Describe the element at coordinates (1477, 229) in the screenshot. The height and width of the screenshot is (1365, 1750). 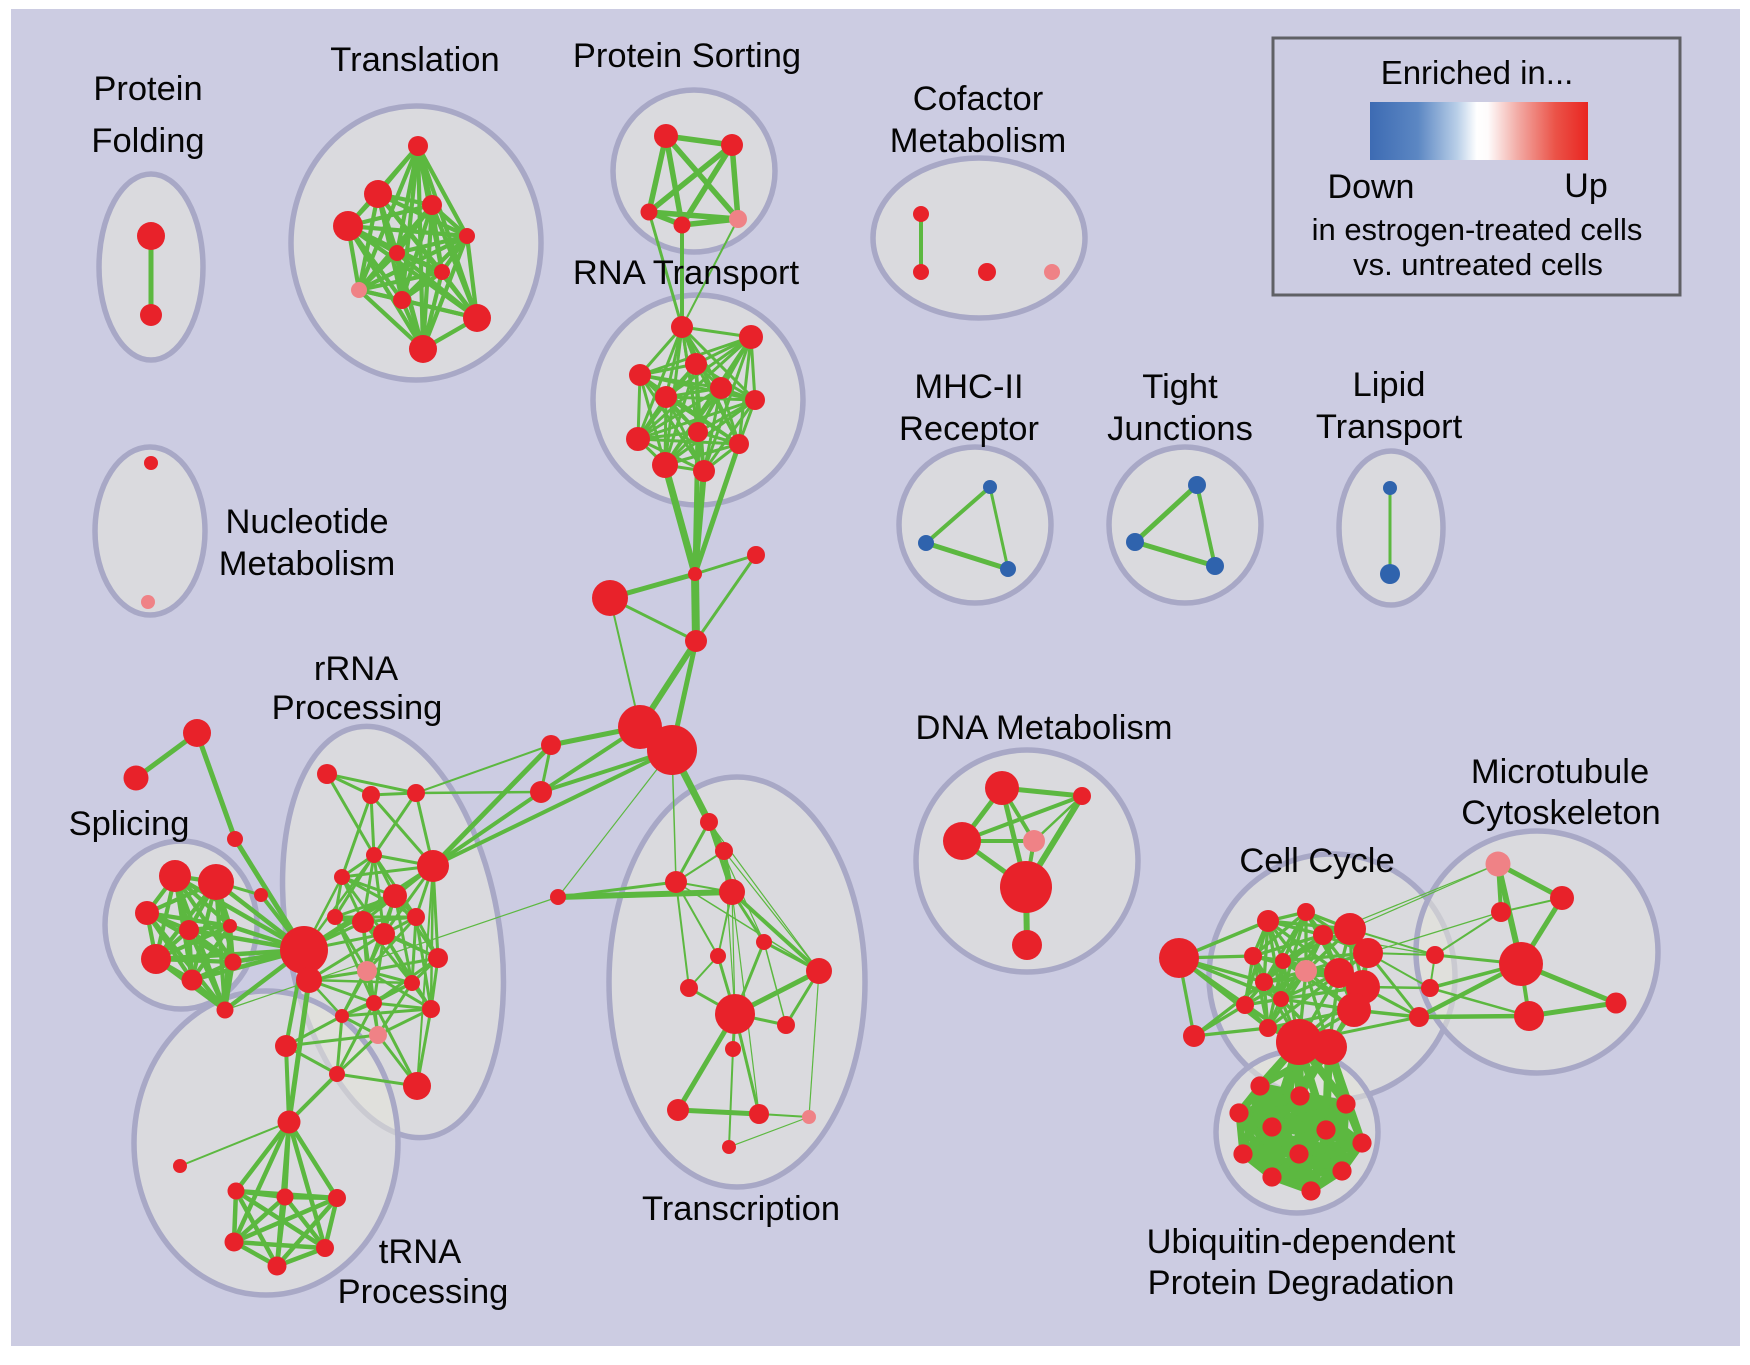
I see `svg-text: in estrogen-treated cells` at that location.